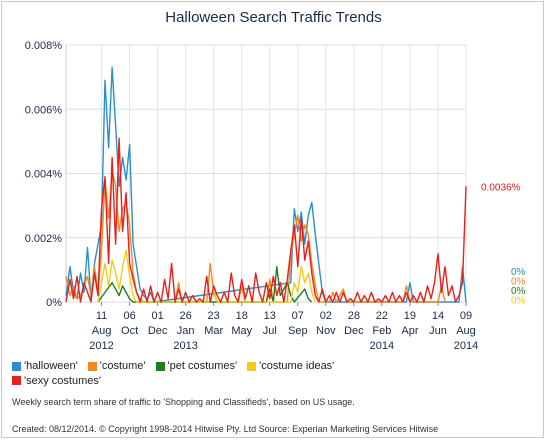 The height and width of the screenshot is (441, 547). I want to click on x-tick-label: 2012, so click(101, 346).